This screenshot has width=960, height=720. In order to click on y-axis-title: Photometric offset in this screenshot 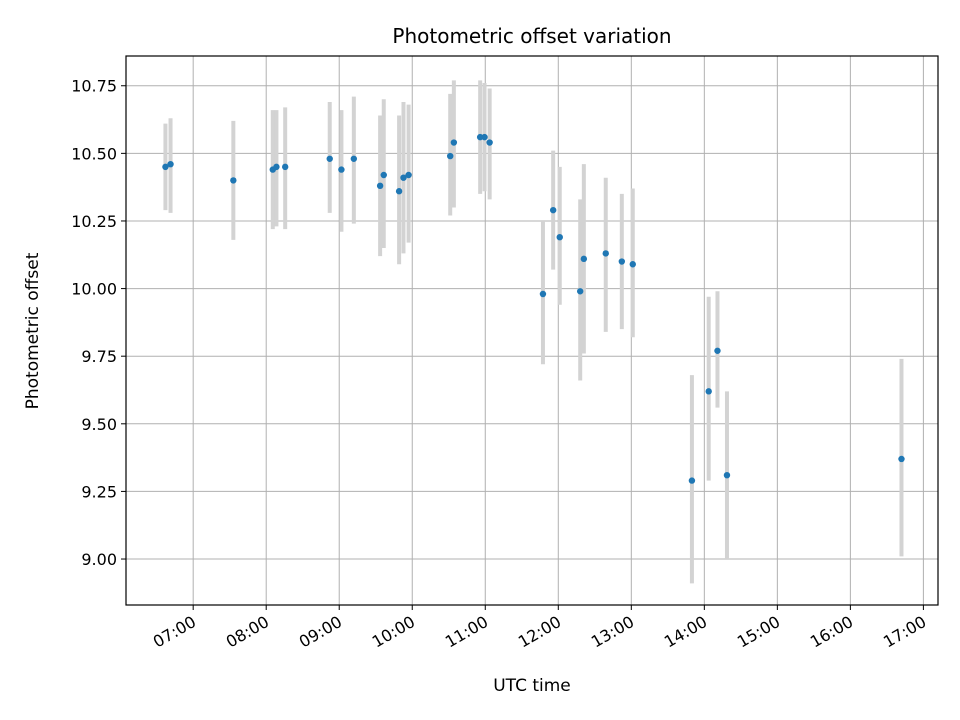, I will do `click(33, 330)`.